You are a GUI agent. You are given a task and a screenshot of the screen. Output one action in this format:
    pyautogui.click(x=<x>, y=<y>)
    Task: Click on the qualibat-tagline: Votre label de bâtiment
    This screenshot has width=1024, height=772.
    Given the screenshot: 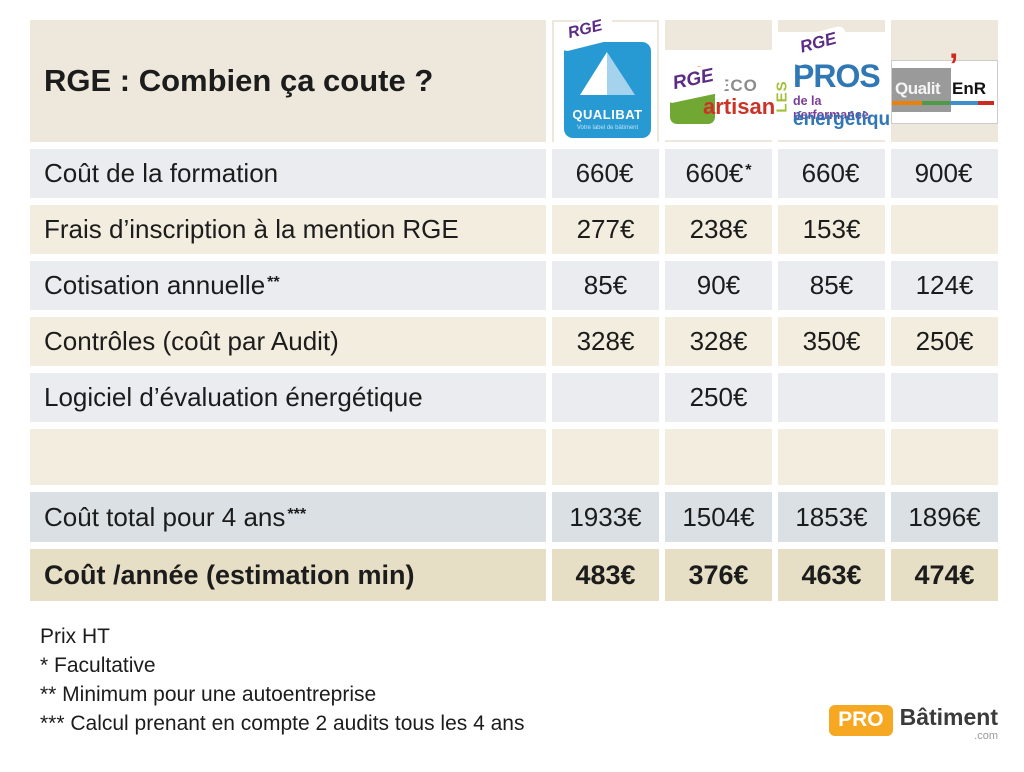 What is the action you would take?
    pyautogui.click(x=607, y=128)
    